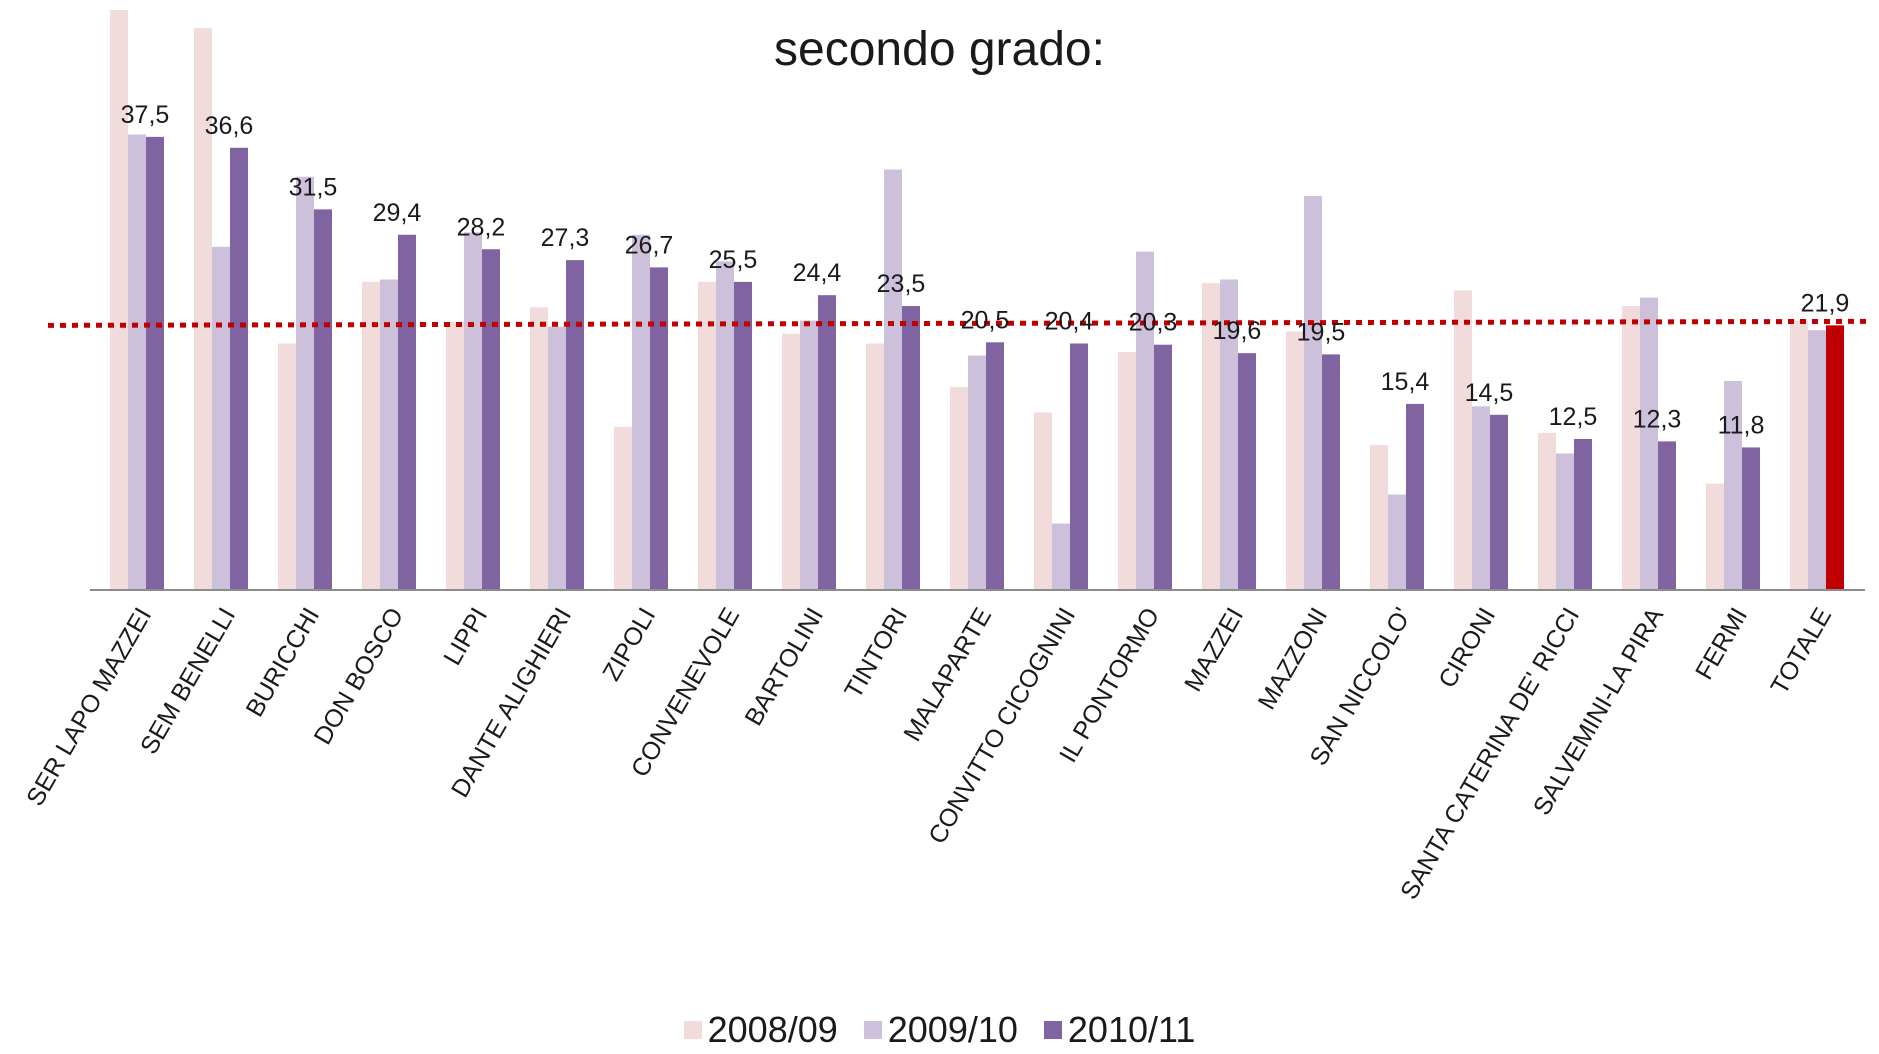 Image resolution: width=1879 pixels, height=1054 pixels. I want to click on data-label-4: 28,2, so click(481, 227).